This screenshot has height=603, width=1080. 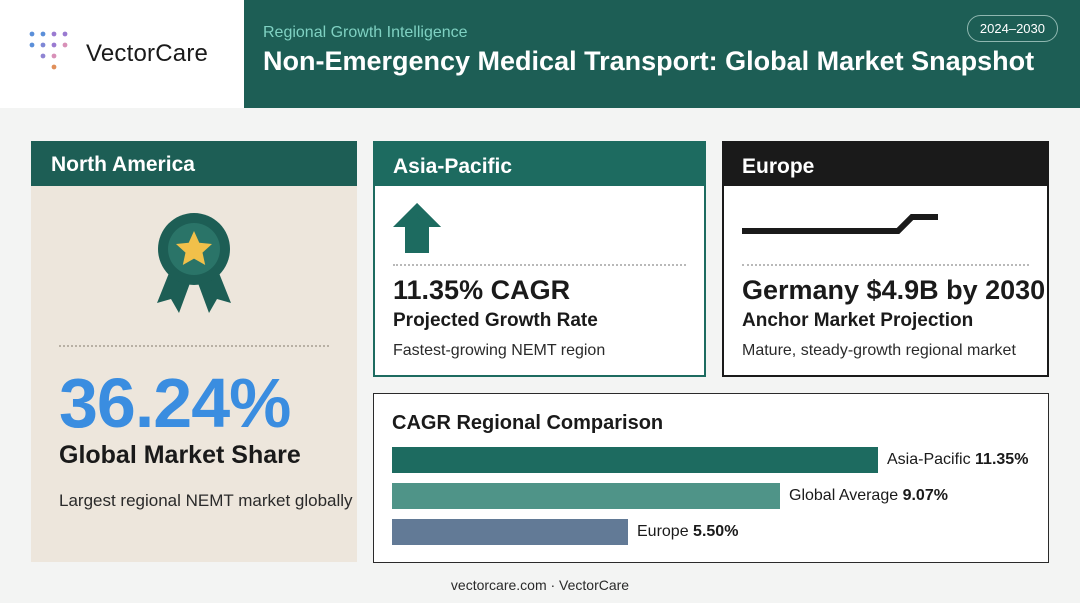 I want to click on bar-row-europe: Europe 5.50%, so click(x=565, y=532).